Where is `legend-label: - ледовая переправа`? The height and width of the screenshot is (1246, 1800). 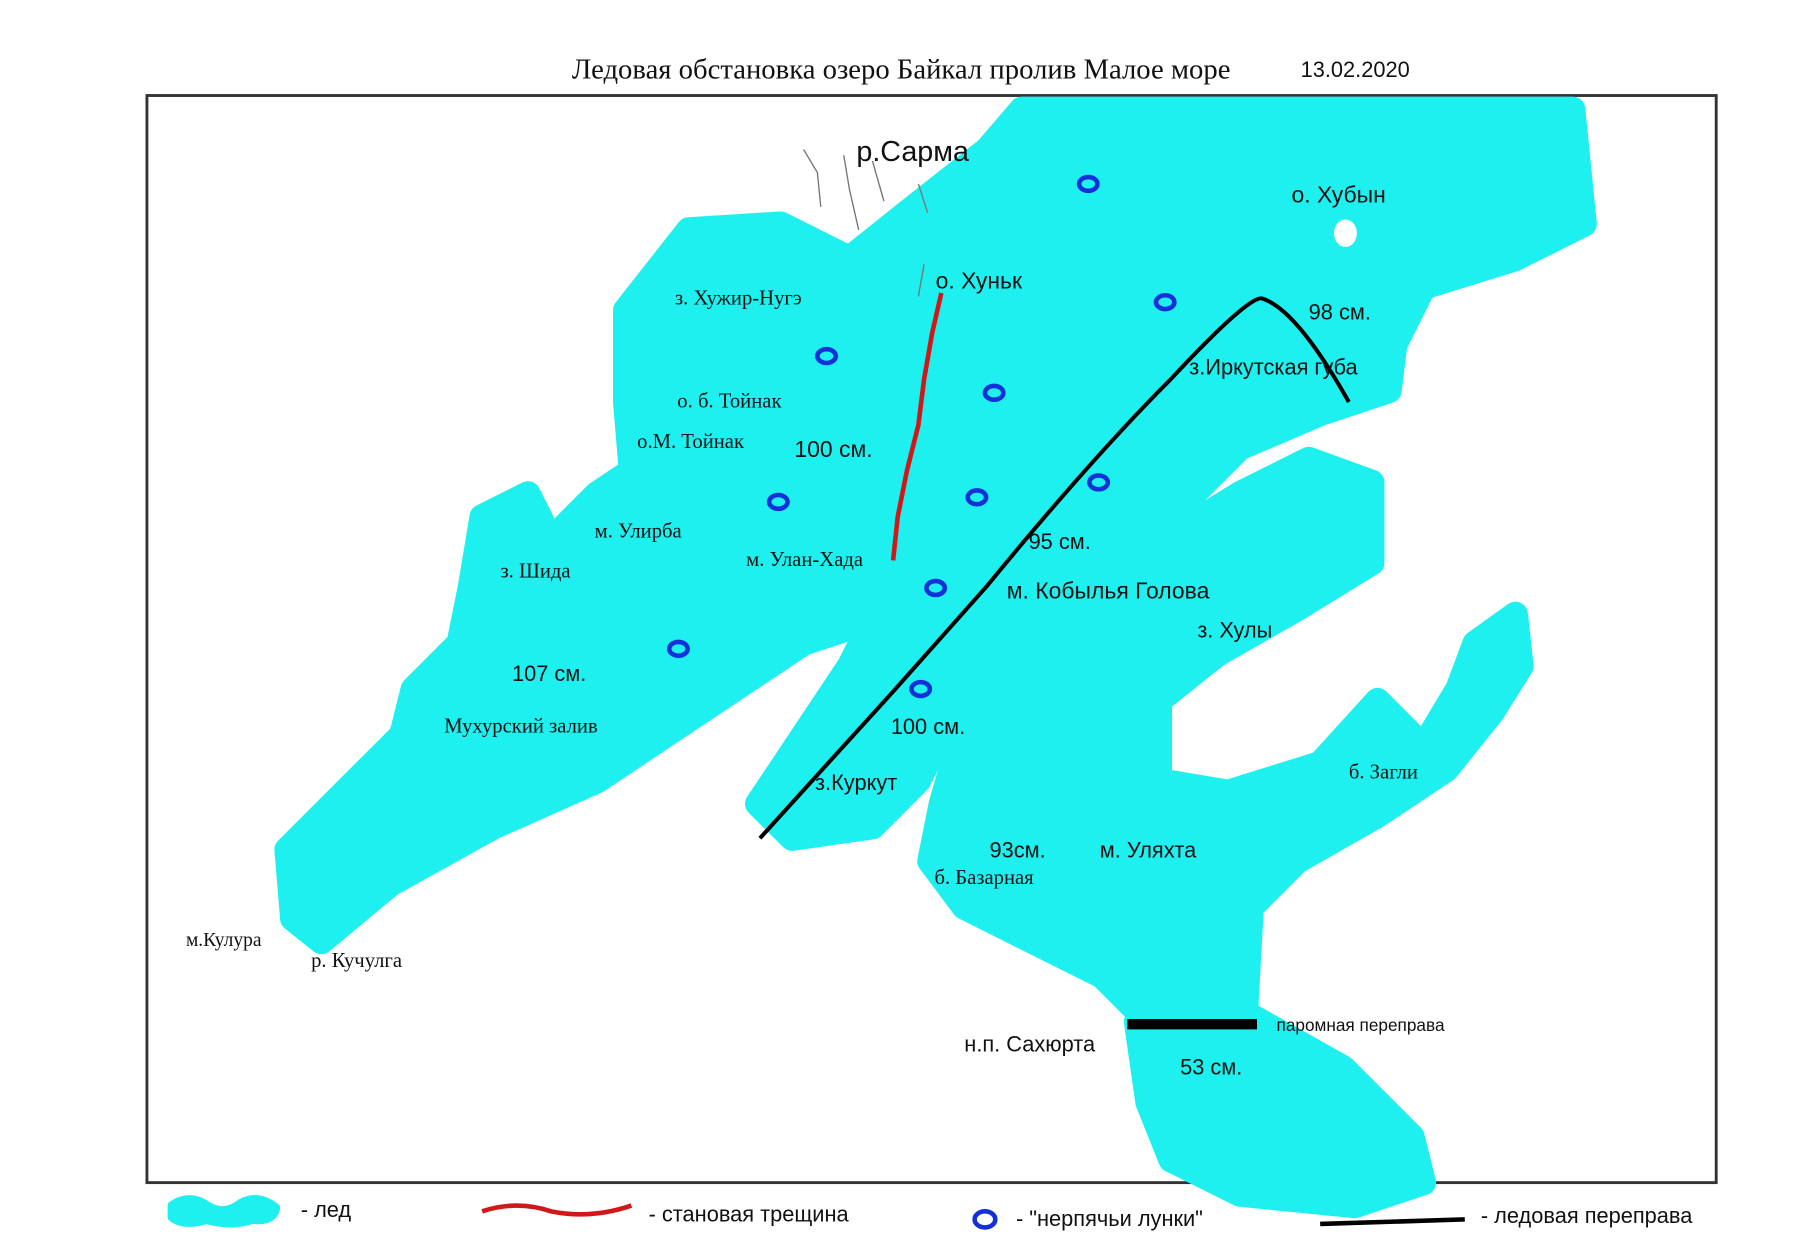
legend-label: - ледовая переправа is located at coordinates (1587, 1215).